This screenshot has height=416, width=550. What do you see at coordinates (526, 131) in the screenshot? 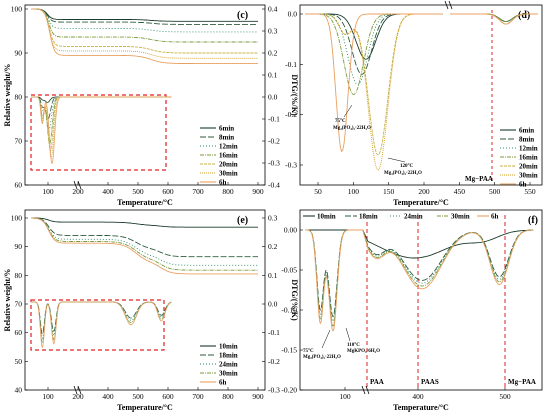
I see `panel-d-legend-label: 6min` at bounding box center [526, 131].